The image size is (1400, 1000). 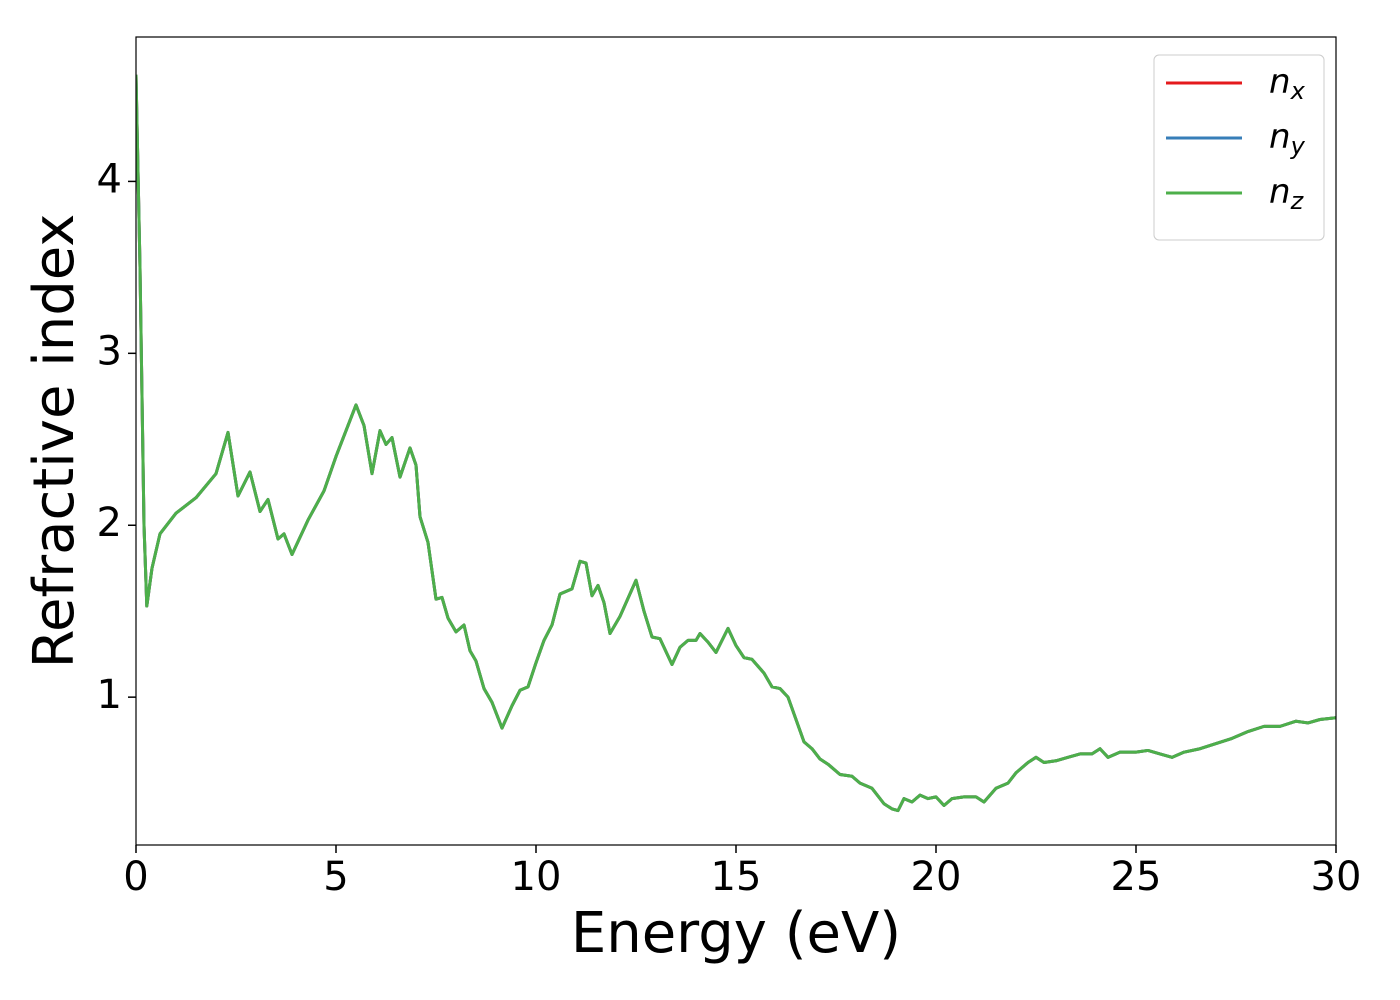 What do you see at coordinates (335, 877) in the screenshot?
I see `x-tick-label: 5` at bounding box center [335, 877].